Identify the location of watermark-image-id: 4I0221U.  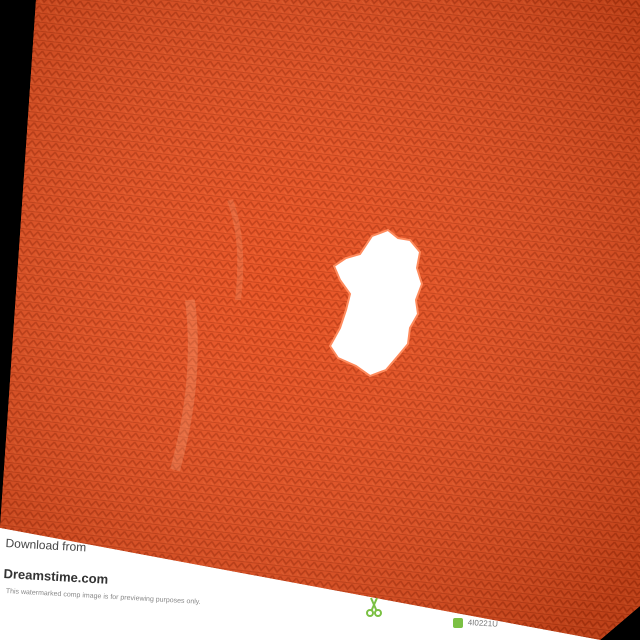
(483, 623).